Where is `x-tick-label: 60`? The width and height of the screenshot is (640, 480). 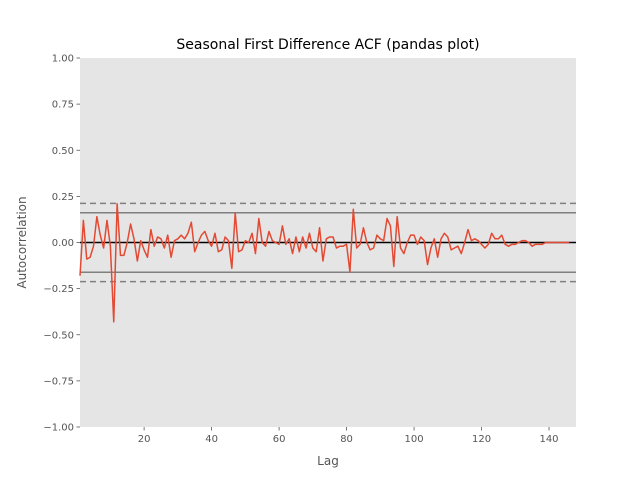 x-tick-label: 60 is located at coordinates (279, 439).